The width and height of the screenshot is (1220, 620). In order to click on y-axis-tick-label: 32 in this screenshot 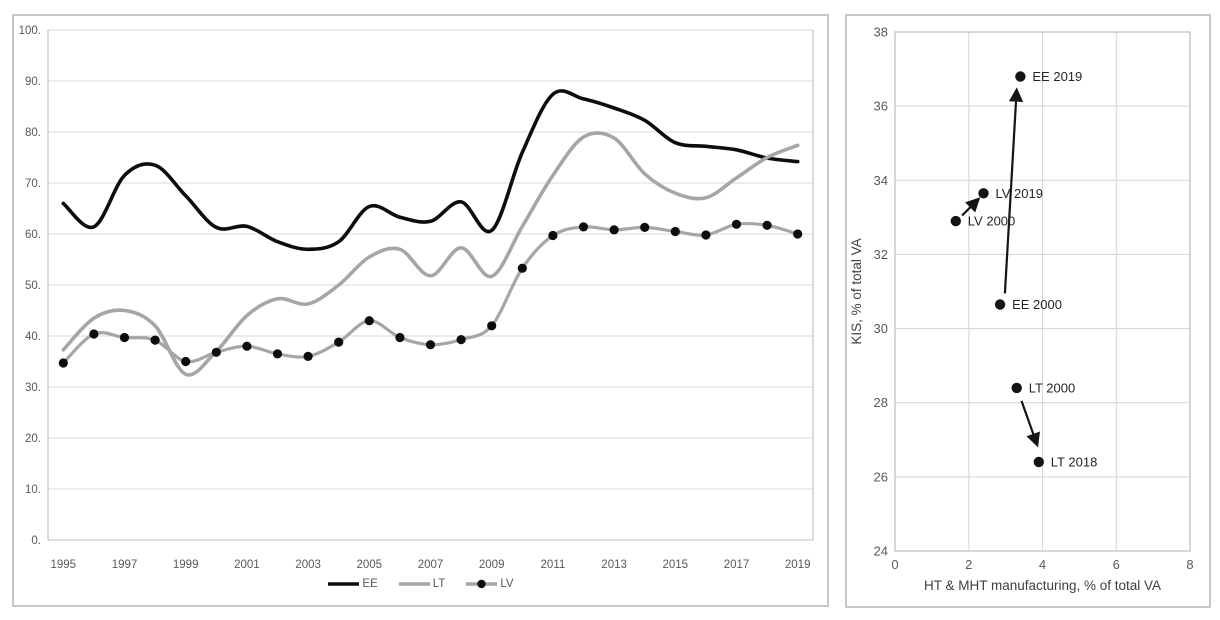, I will do `click(881, 254)`.